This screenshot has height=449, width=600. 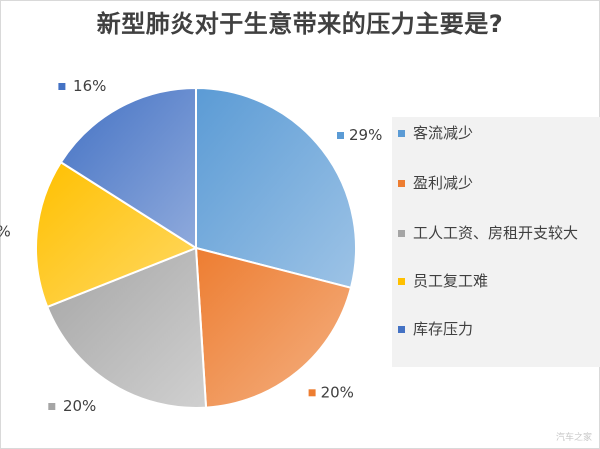 I want to click on legend-label: 工人工资、房租开支较大, so click(x=496, y=233).